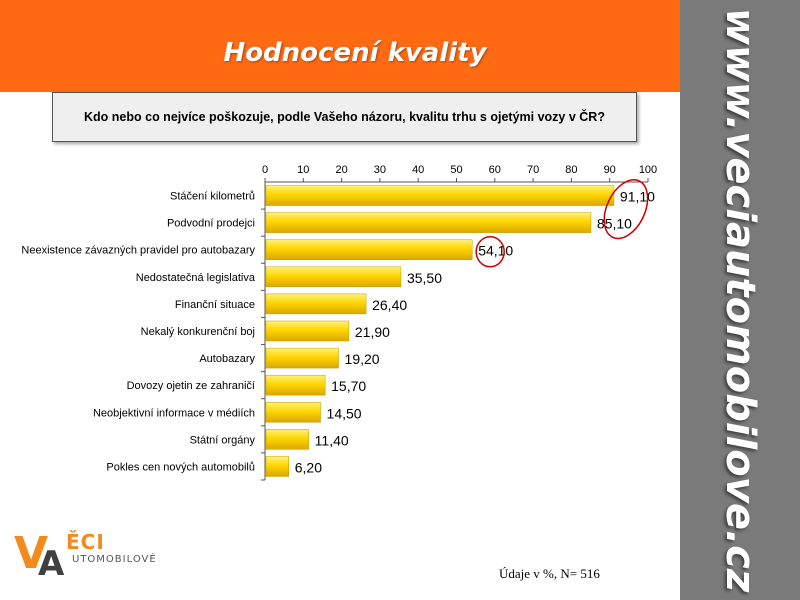 The width and height of the screenshot is (800, 600). Describe the element at coordinates (31, 553) in the screenshot. I see `logo-letter-v: V` at that location.